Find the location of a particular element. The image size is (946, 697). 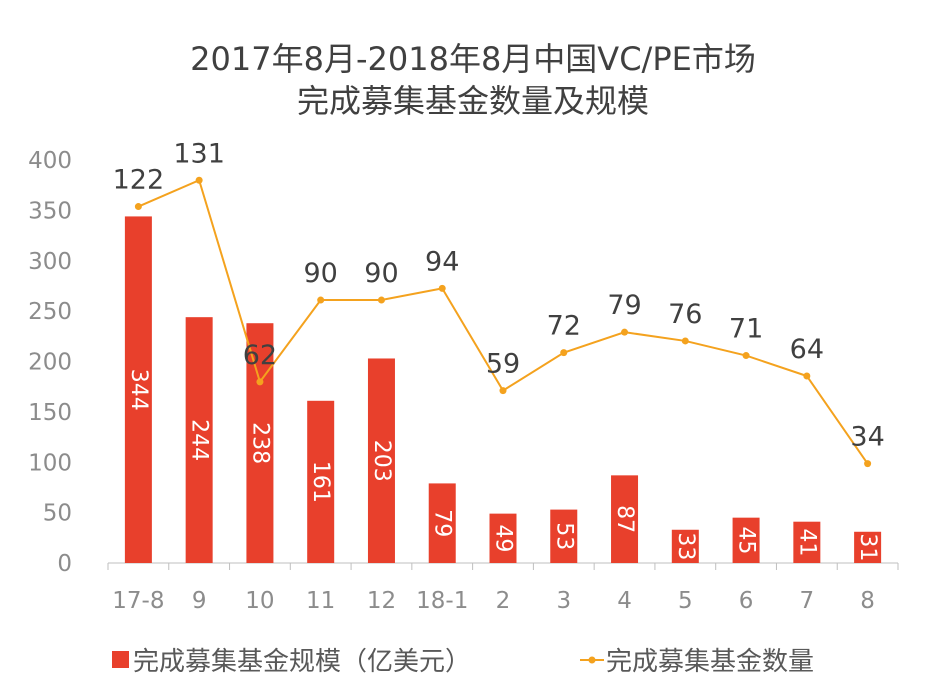

bar-value-label: 161 is located at coordinates (320, 482).